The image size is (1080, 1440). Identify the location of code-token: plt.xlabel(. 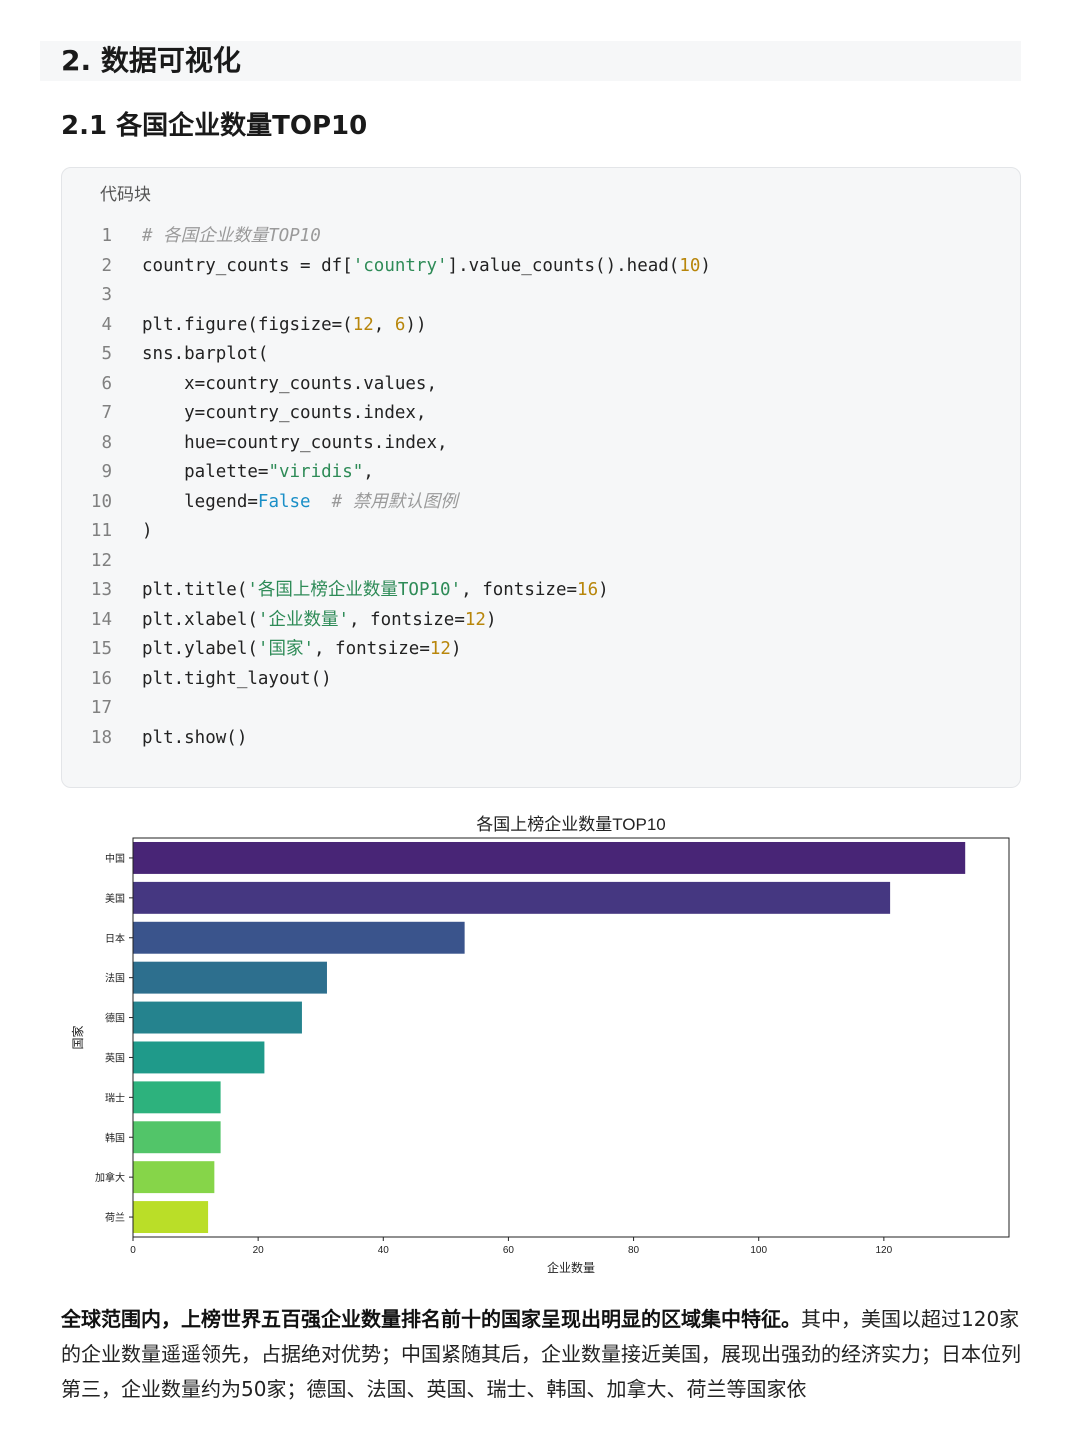
(200, 619).